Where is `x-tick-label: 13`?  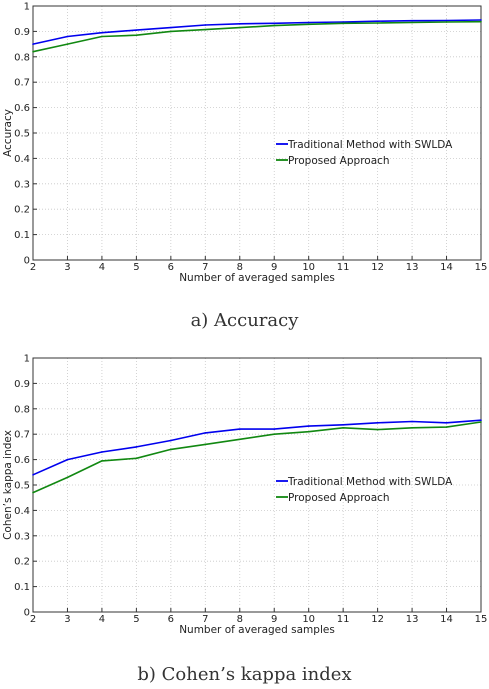 x-tick-label: 13 is located at coordinates (412, 619).